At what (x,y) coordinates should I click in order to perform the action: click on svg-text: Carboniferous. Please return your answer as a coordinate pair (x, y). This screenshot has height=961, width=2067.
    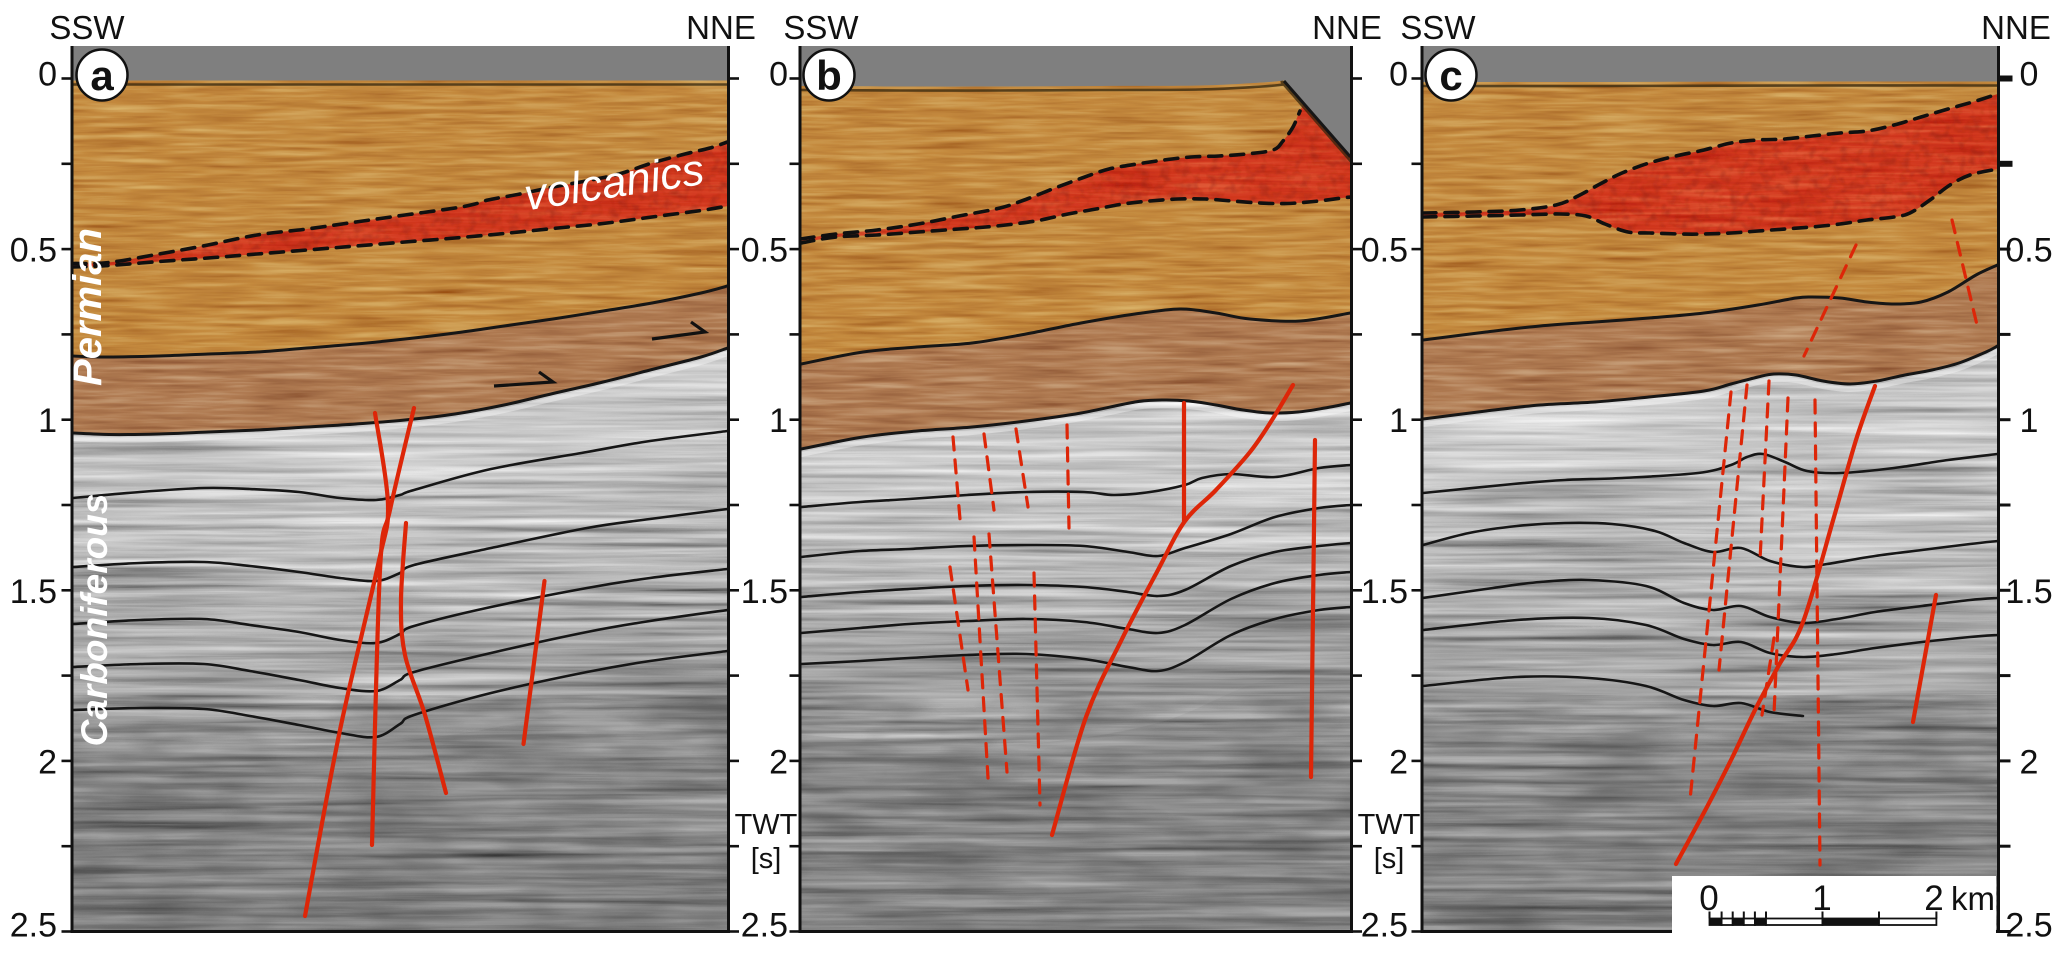
    Looking at the image, I should click on (94, 620).